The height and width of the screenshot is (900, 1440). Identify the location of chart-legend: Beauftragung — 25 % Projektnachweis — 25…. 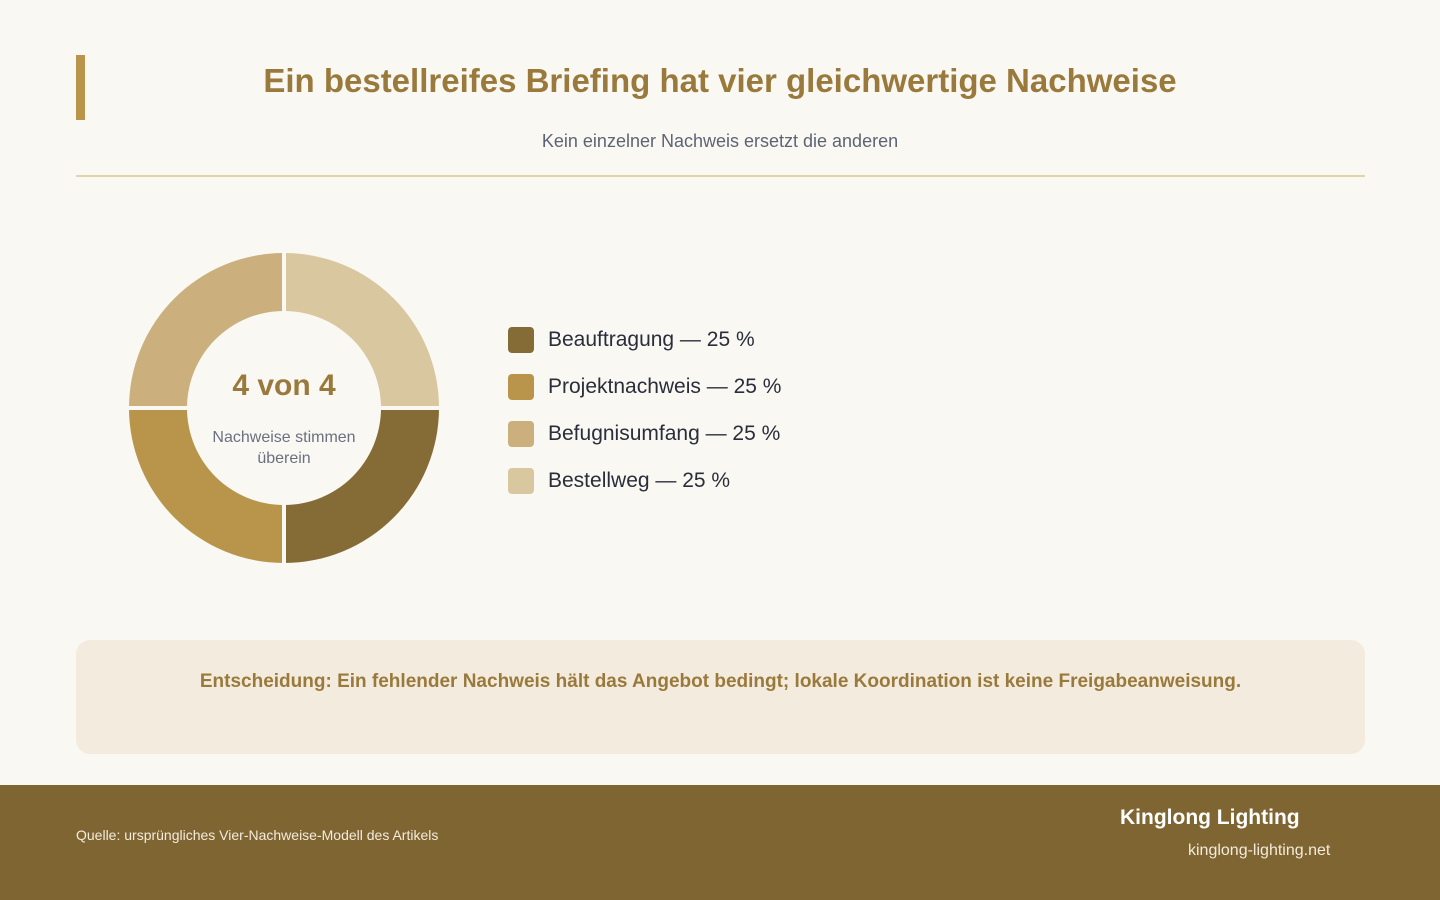
(644, 410).